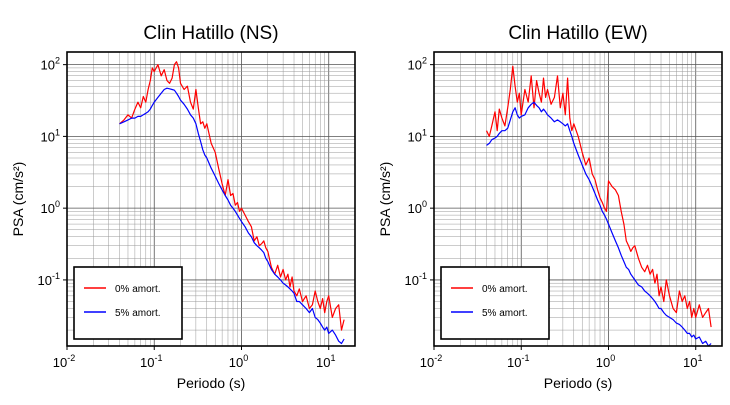  I want to click on chart-title: Clin Hatillo (NS), so click(210, 33).